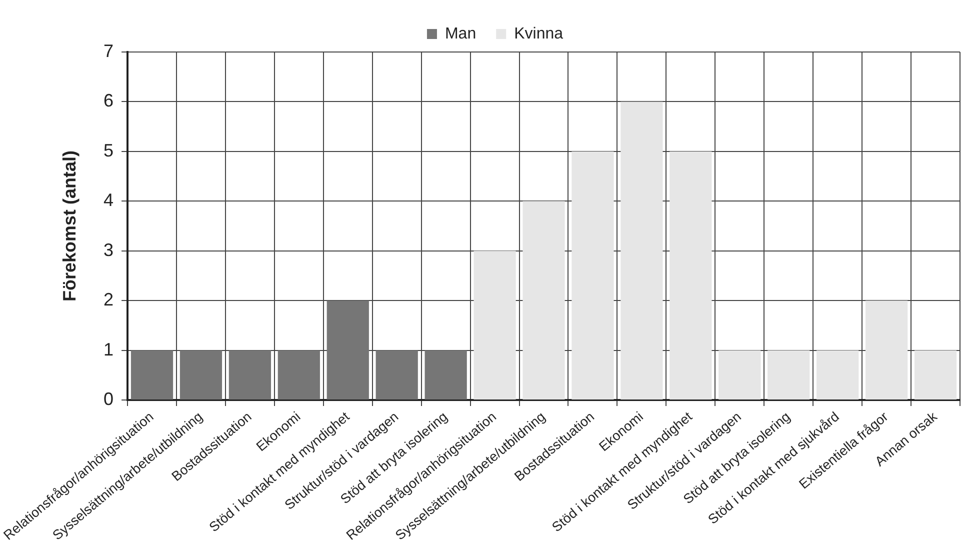 The width and height of the screenshot is (976, 551). Describe the element at coordinates (109, 300) in the screenshot. I see `y-tick-label: 2` at that location.